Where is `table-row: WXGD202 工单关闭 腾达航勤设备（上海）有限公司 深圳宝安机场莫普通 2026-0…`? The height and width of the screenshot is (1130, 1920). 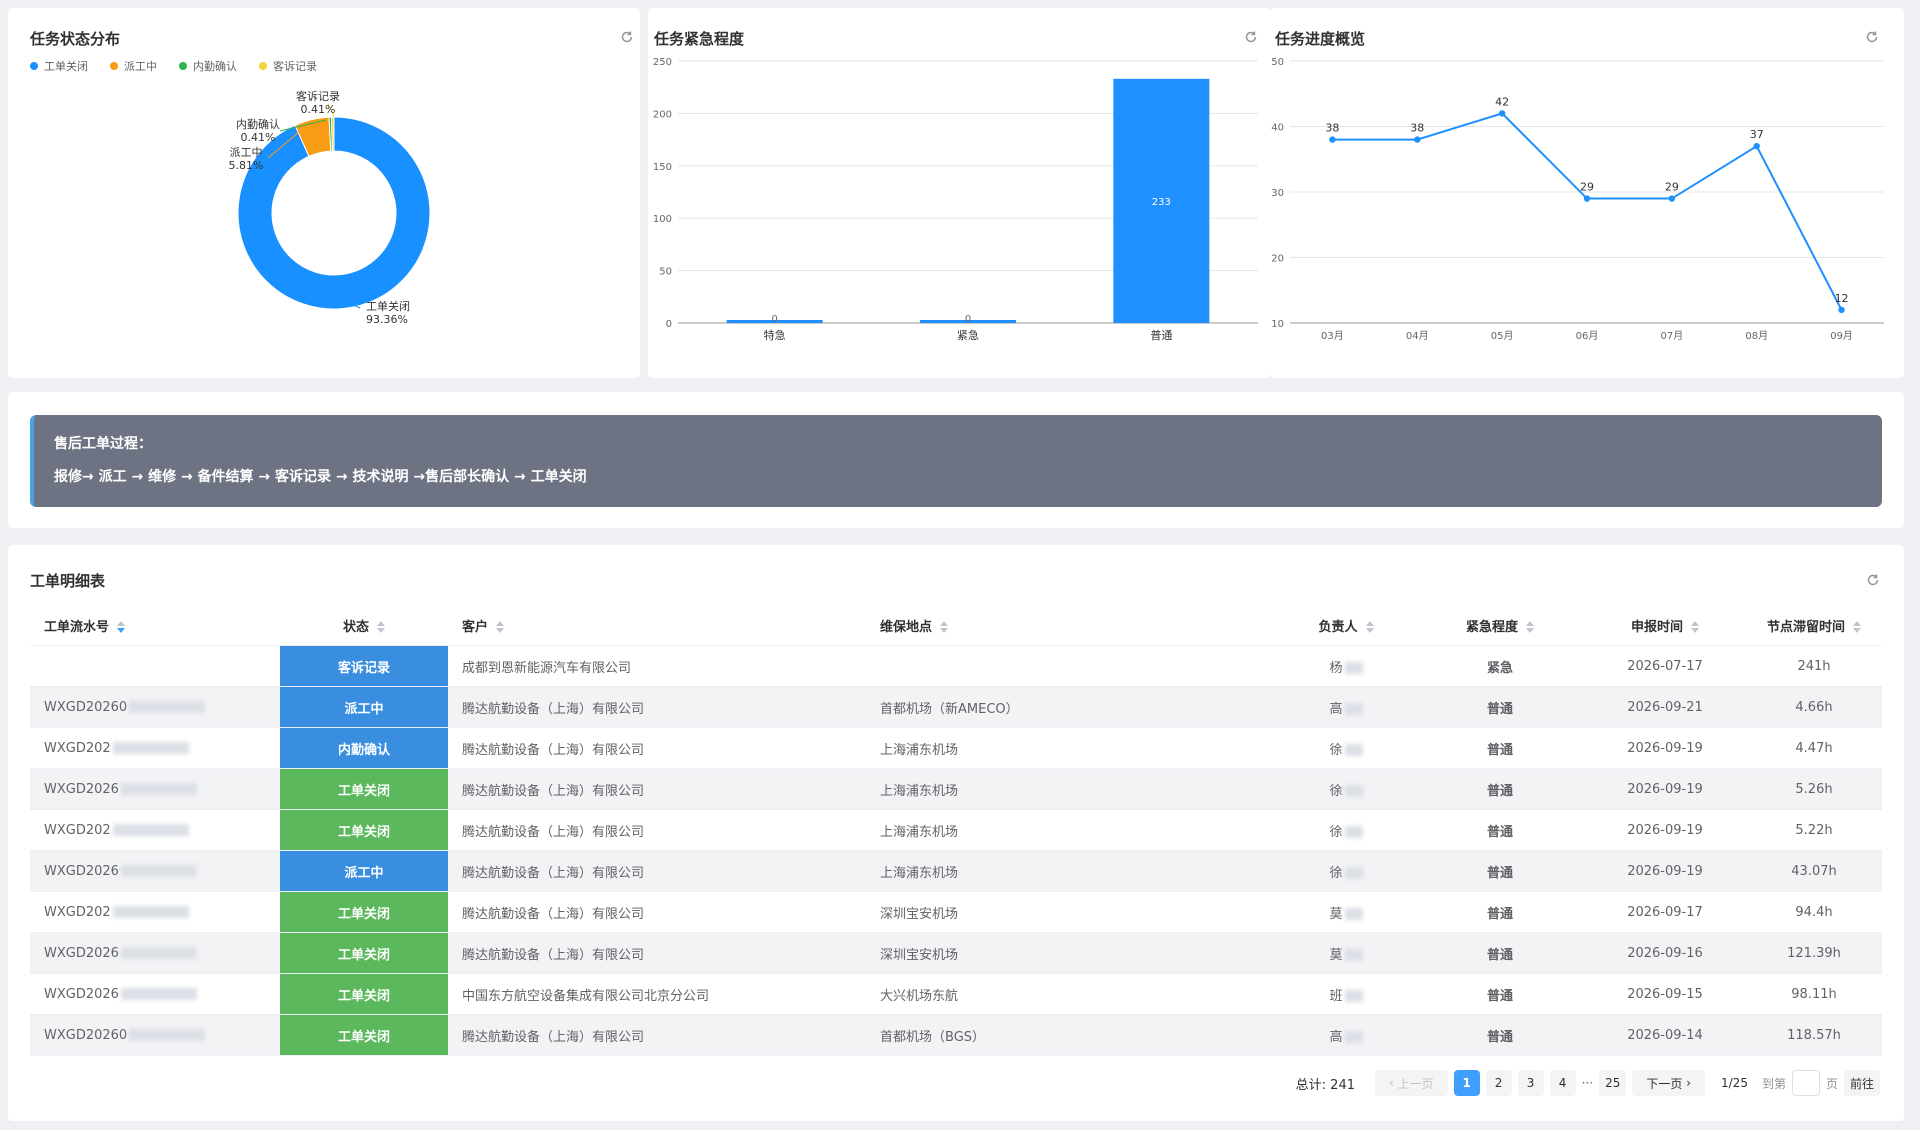
table-row: WXGD202 工单关闭 腾达航勤设备（上海）有限公司 深圳宝安机场莫普通 2026-0… is located at coordinates (956, 912).